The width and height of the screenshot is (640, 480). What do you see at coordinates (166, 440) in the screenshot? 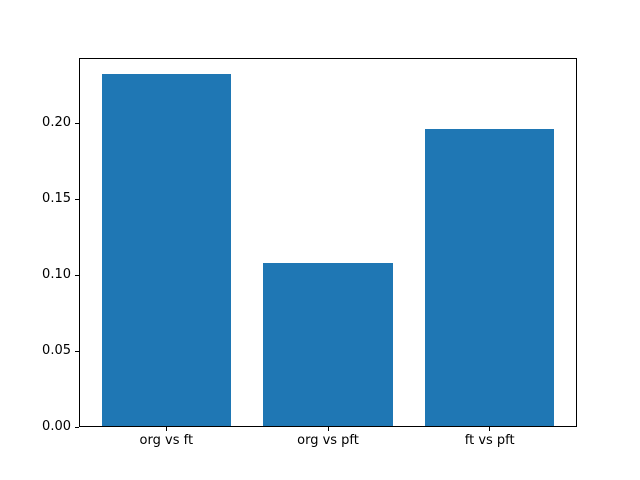
I see `x-tick-label: org vs ft` at bounding box center [166, 440].